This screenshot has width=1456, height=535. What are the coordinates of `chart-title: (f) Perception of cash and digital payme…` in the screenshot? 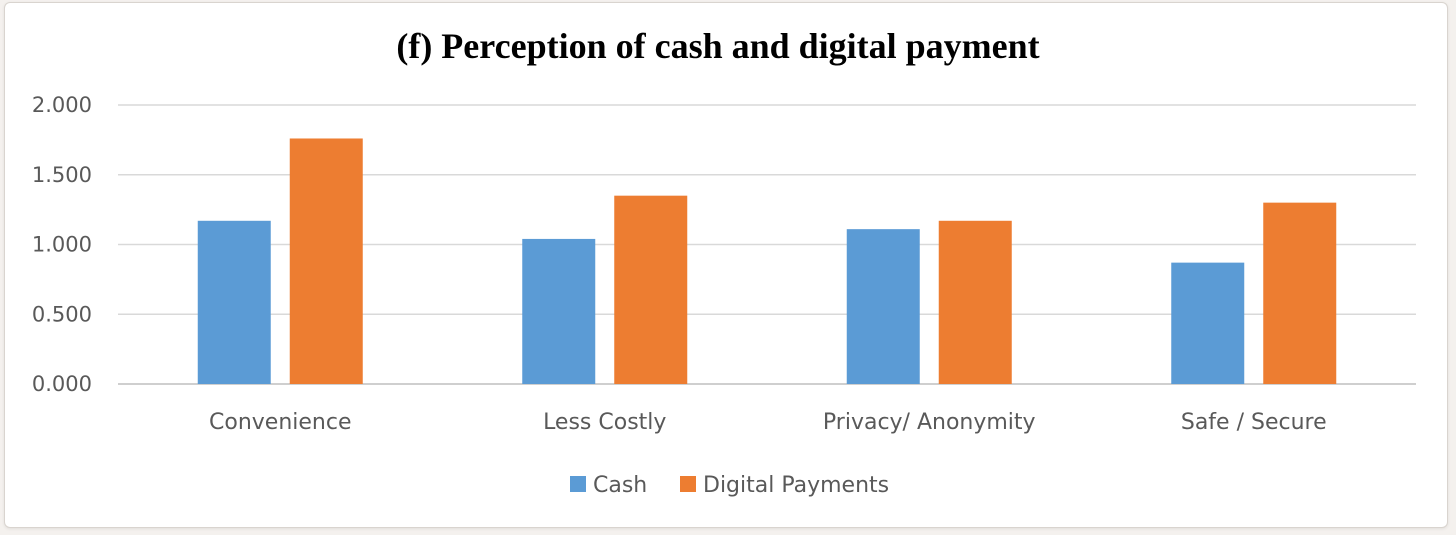 It's located at (717, 46).